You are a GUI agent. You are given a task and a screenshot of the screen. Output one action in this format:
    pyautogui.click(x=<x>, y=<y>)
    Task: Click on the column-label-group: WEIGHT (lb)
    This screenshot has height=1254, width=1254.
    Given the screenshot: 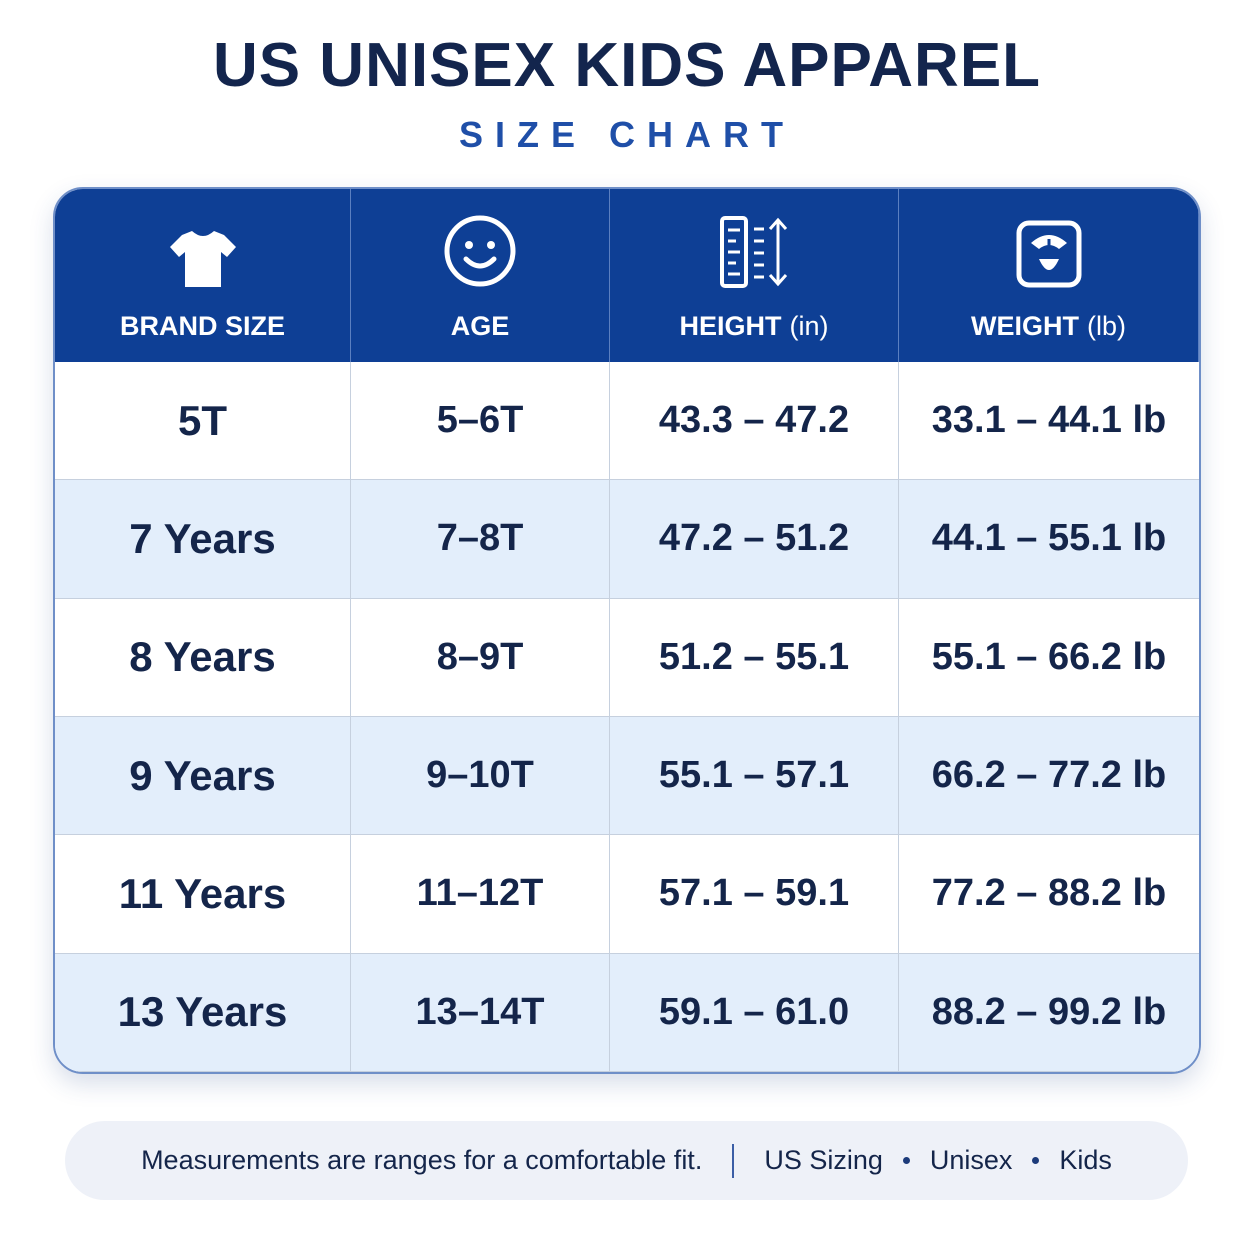 What is the action you would take?
    pyautogui.click(x=1048, y=326)
    